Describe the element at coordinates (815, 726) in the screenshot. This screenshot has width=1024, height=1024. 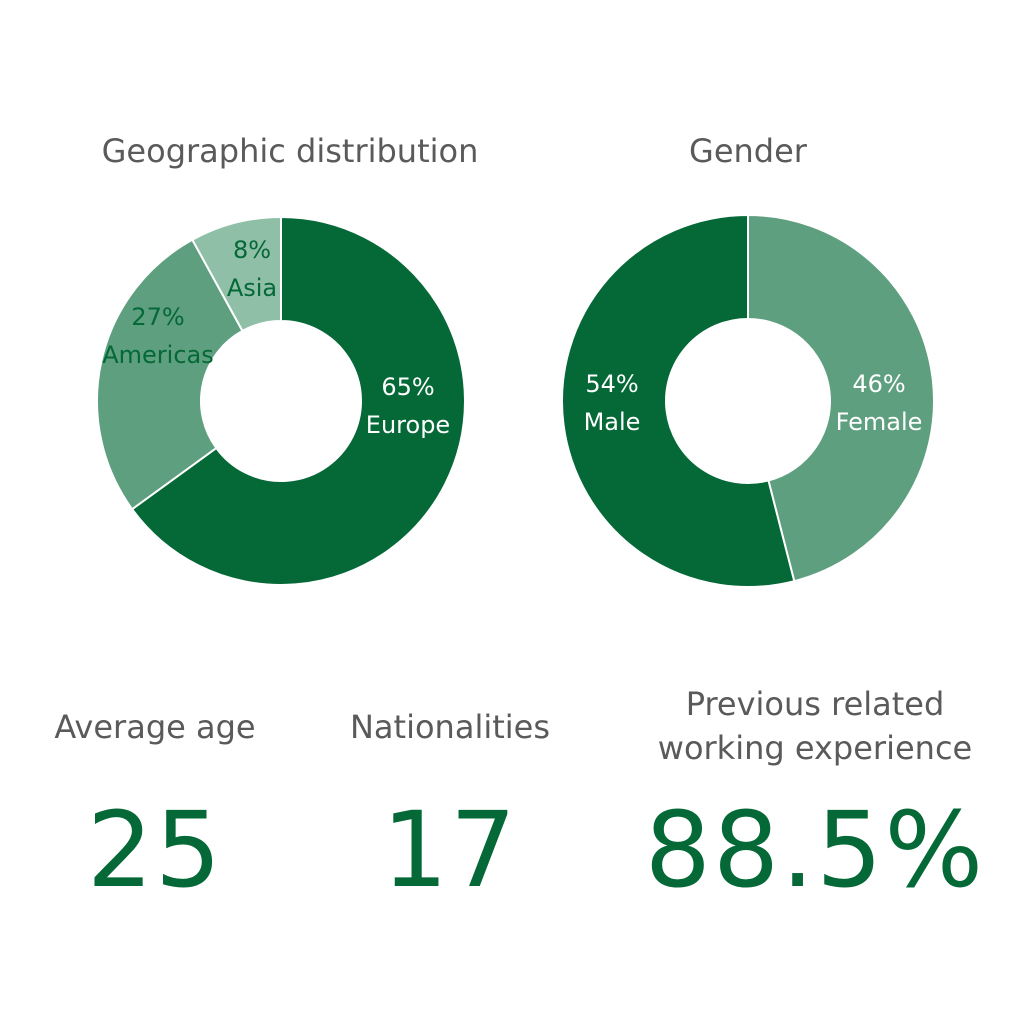
I see `stat-label-working-experience: Previous related working experience` at that location.